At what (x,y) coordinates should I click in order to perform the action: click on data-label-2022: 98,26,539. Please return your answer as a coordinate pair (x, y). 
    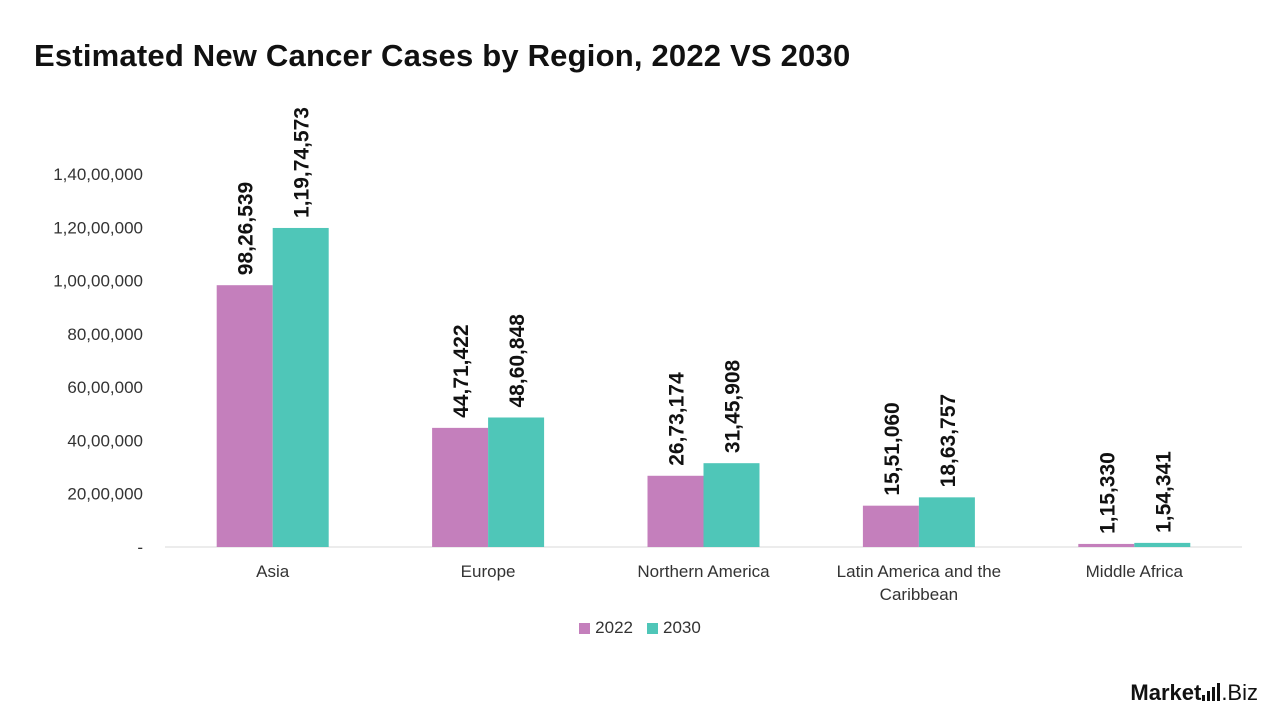
    Looking at the image, I should click on (246, 228).